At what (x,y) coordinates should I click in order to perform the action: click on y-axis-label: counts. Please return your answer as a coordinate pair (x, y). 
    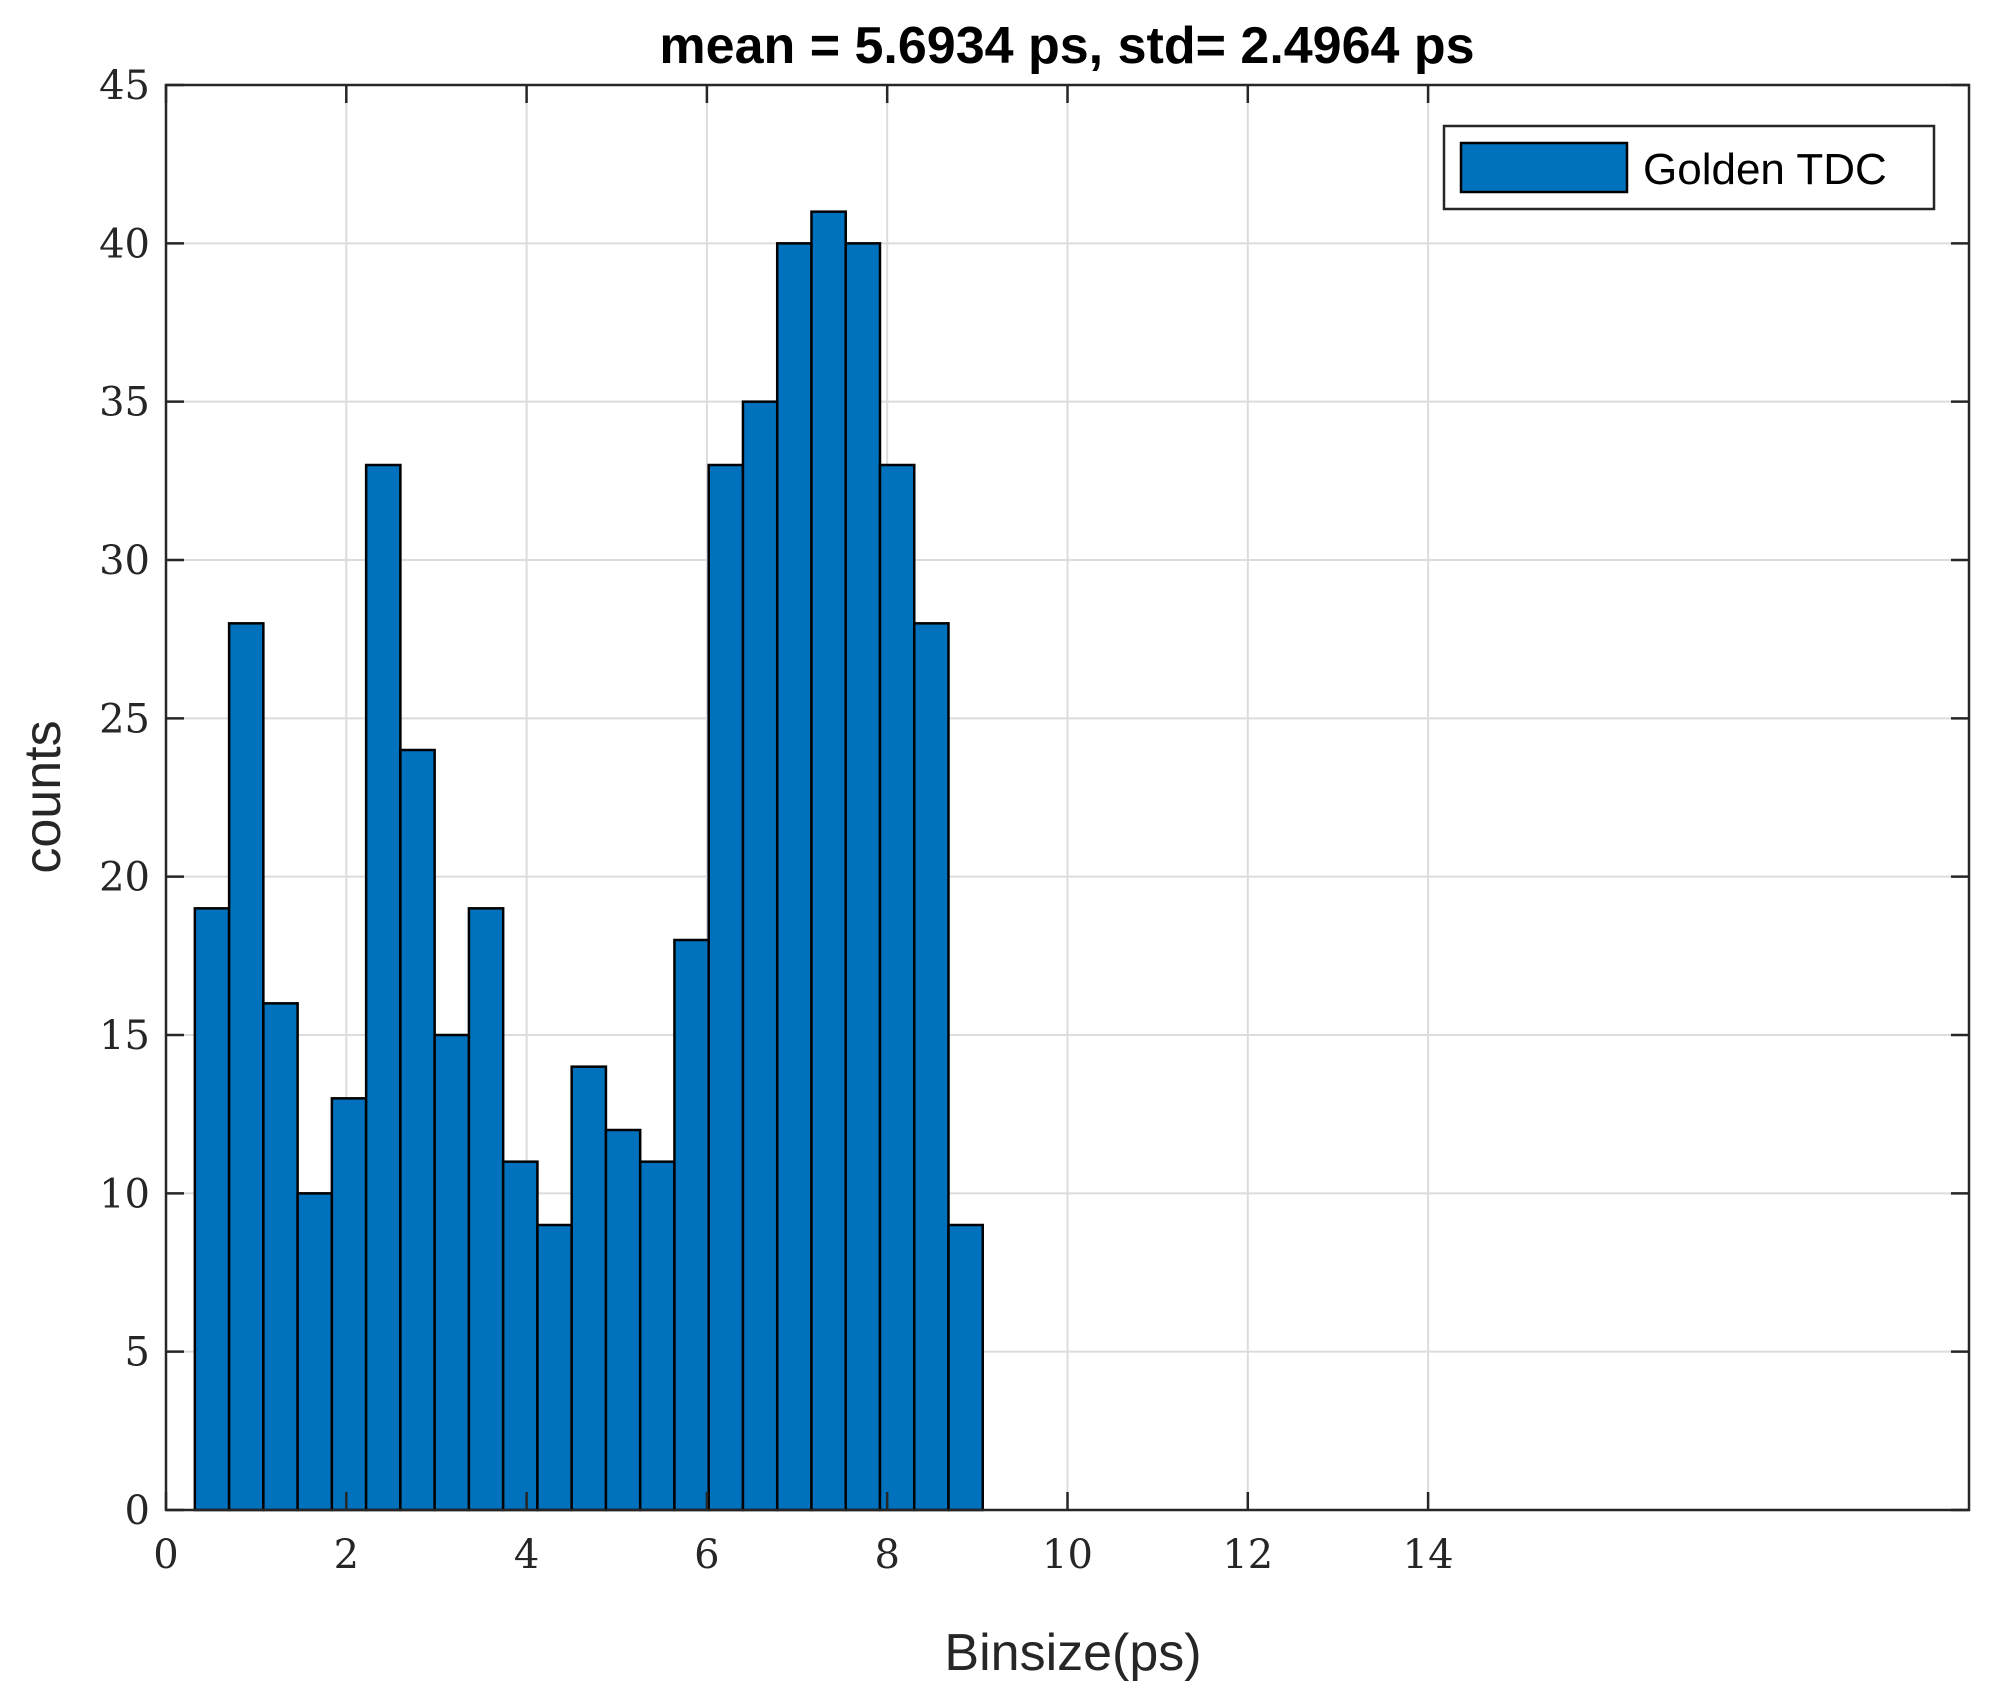
    Looking at the image, I should click on (43, 796).